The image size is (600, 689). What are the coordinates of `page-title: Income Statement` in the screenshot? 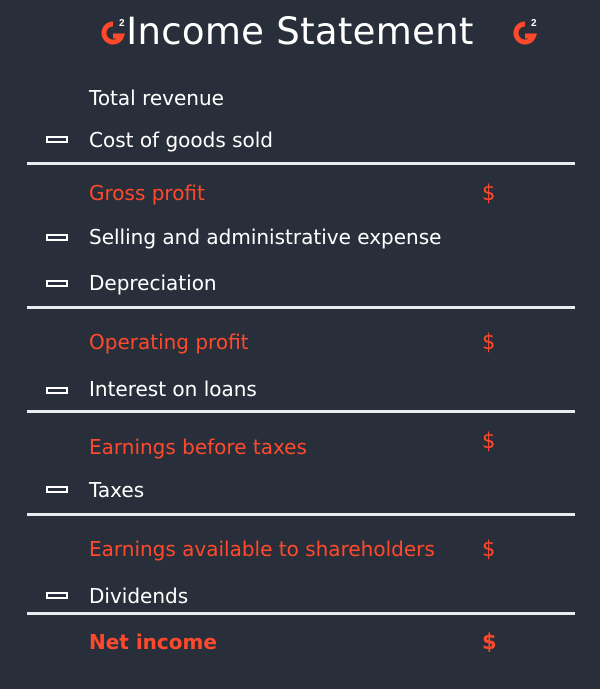 It's located at (300, 31).